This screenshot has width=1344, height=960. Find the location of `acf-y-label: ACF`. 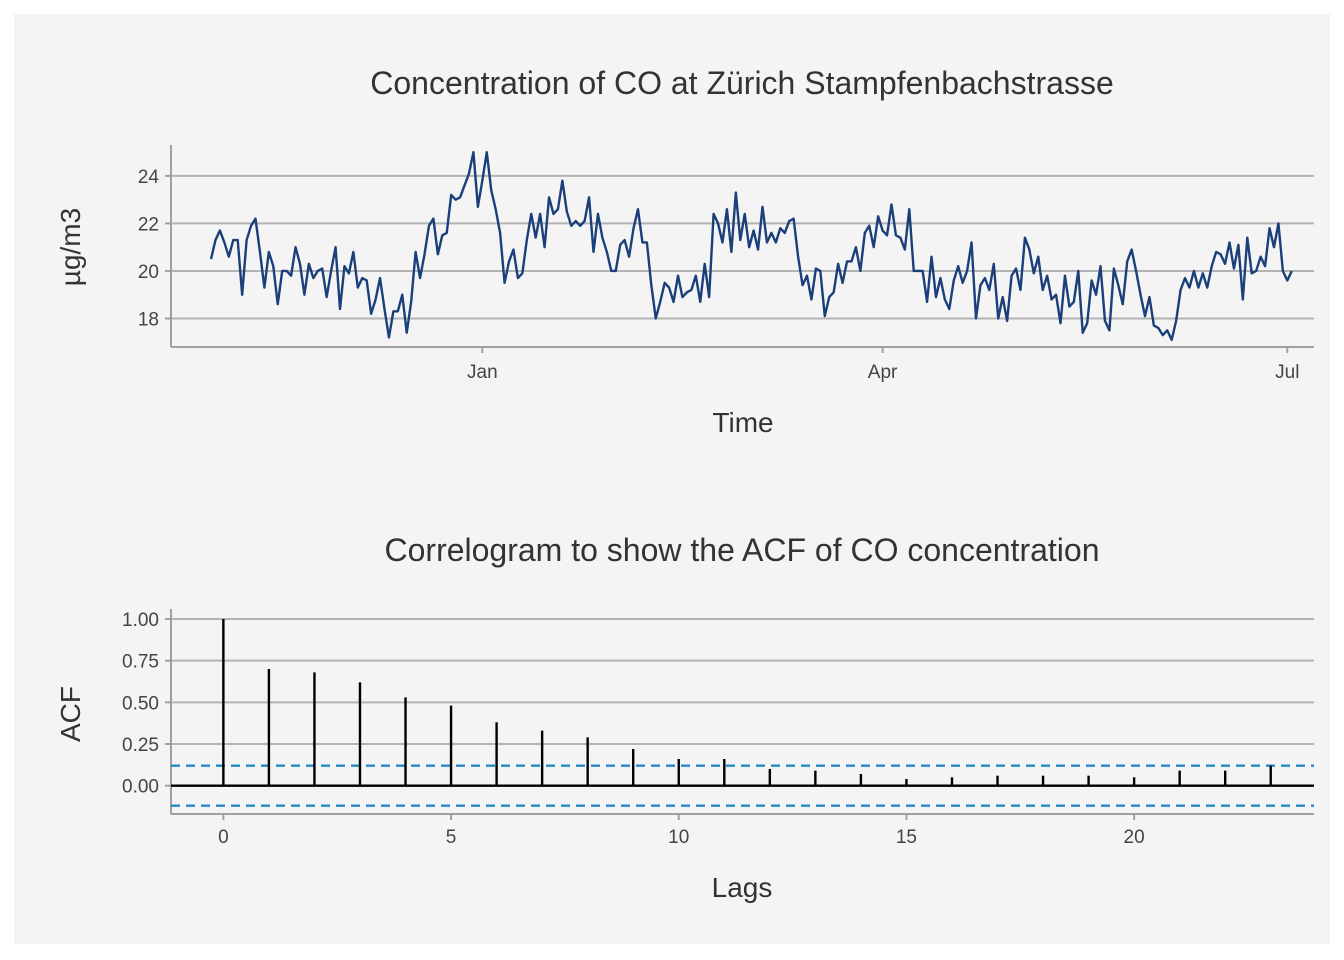

acf-y-label: ACF is located at coordinates (70, 714).